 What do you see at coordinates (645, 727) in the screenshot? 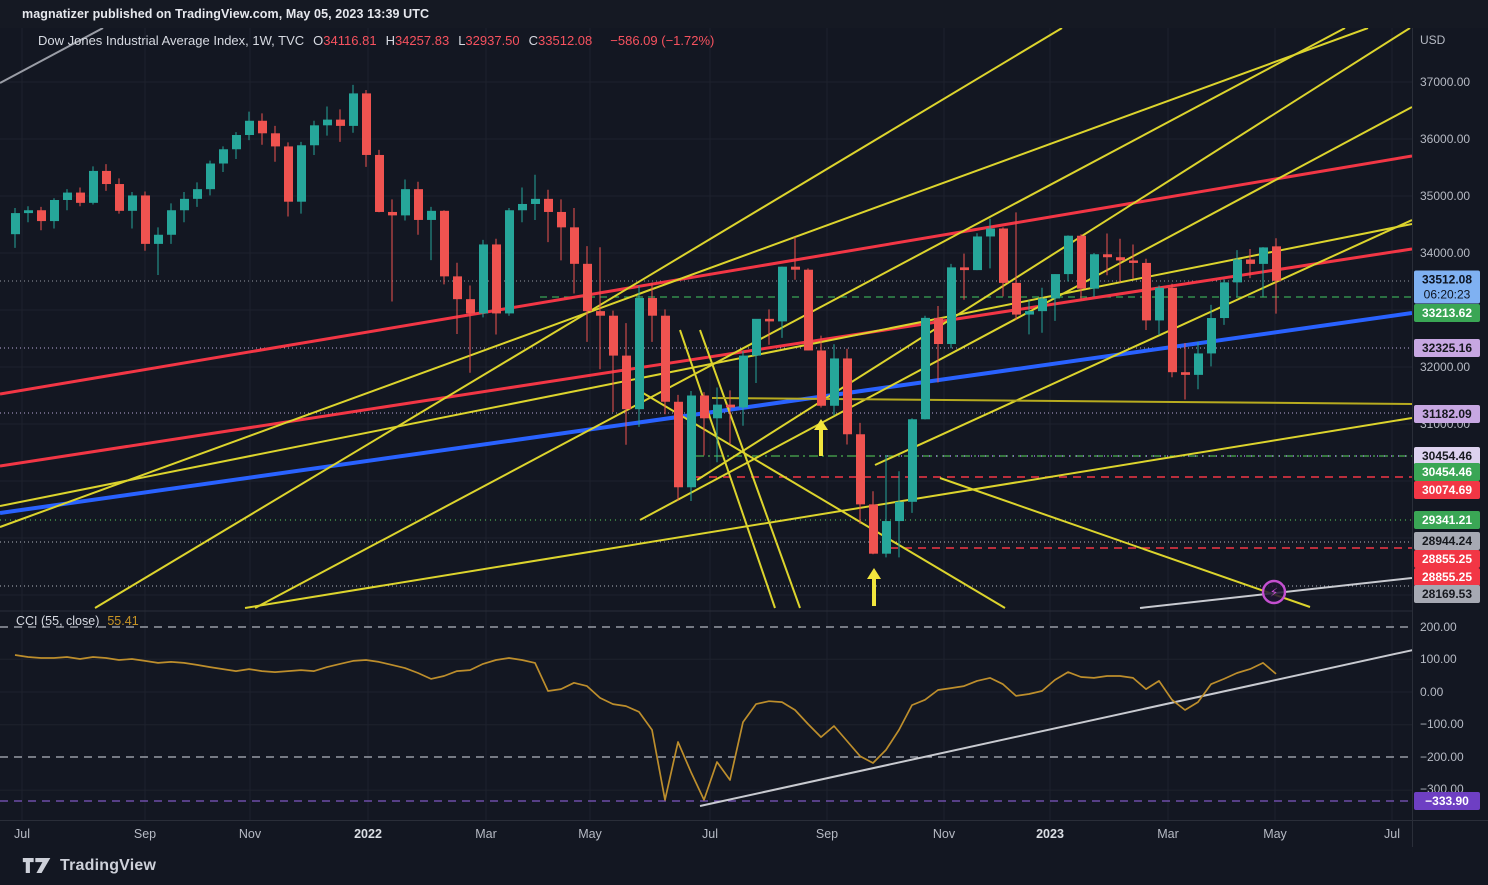
I see `cci-series-line` at bounding box center [645, 727].